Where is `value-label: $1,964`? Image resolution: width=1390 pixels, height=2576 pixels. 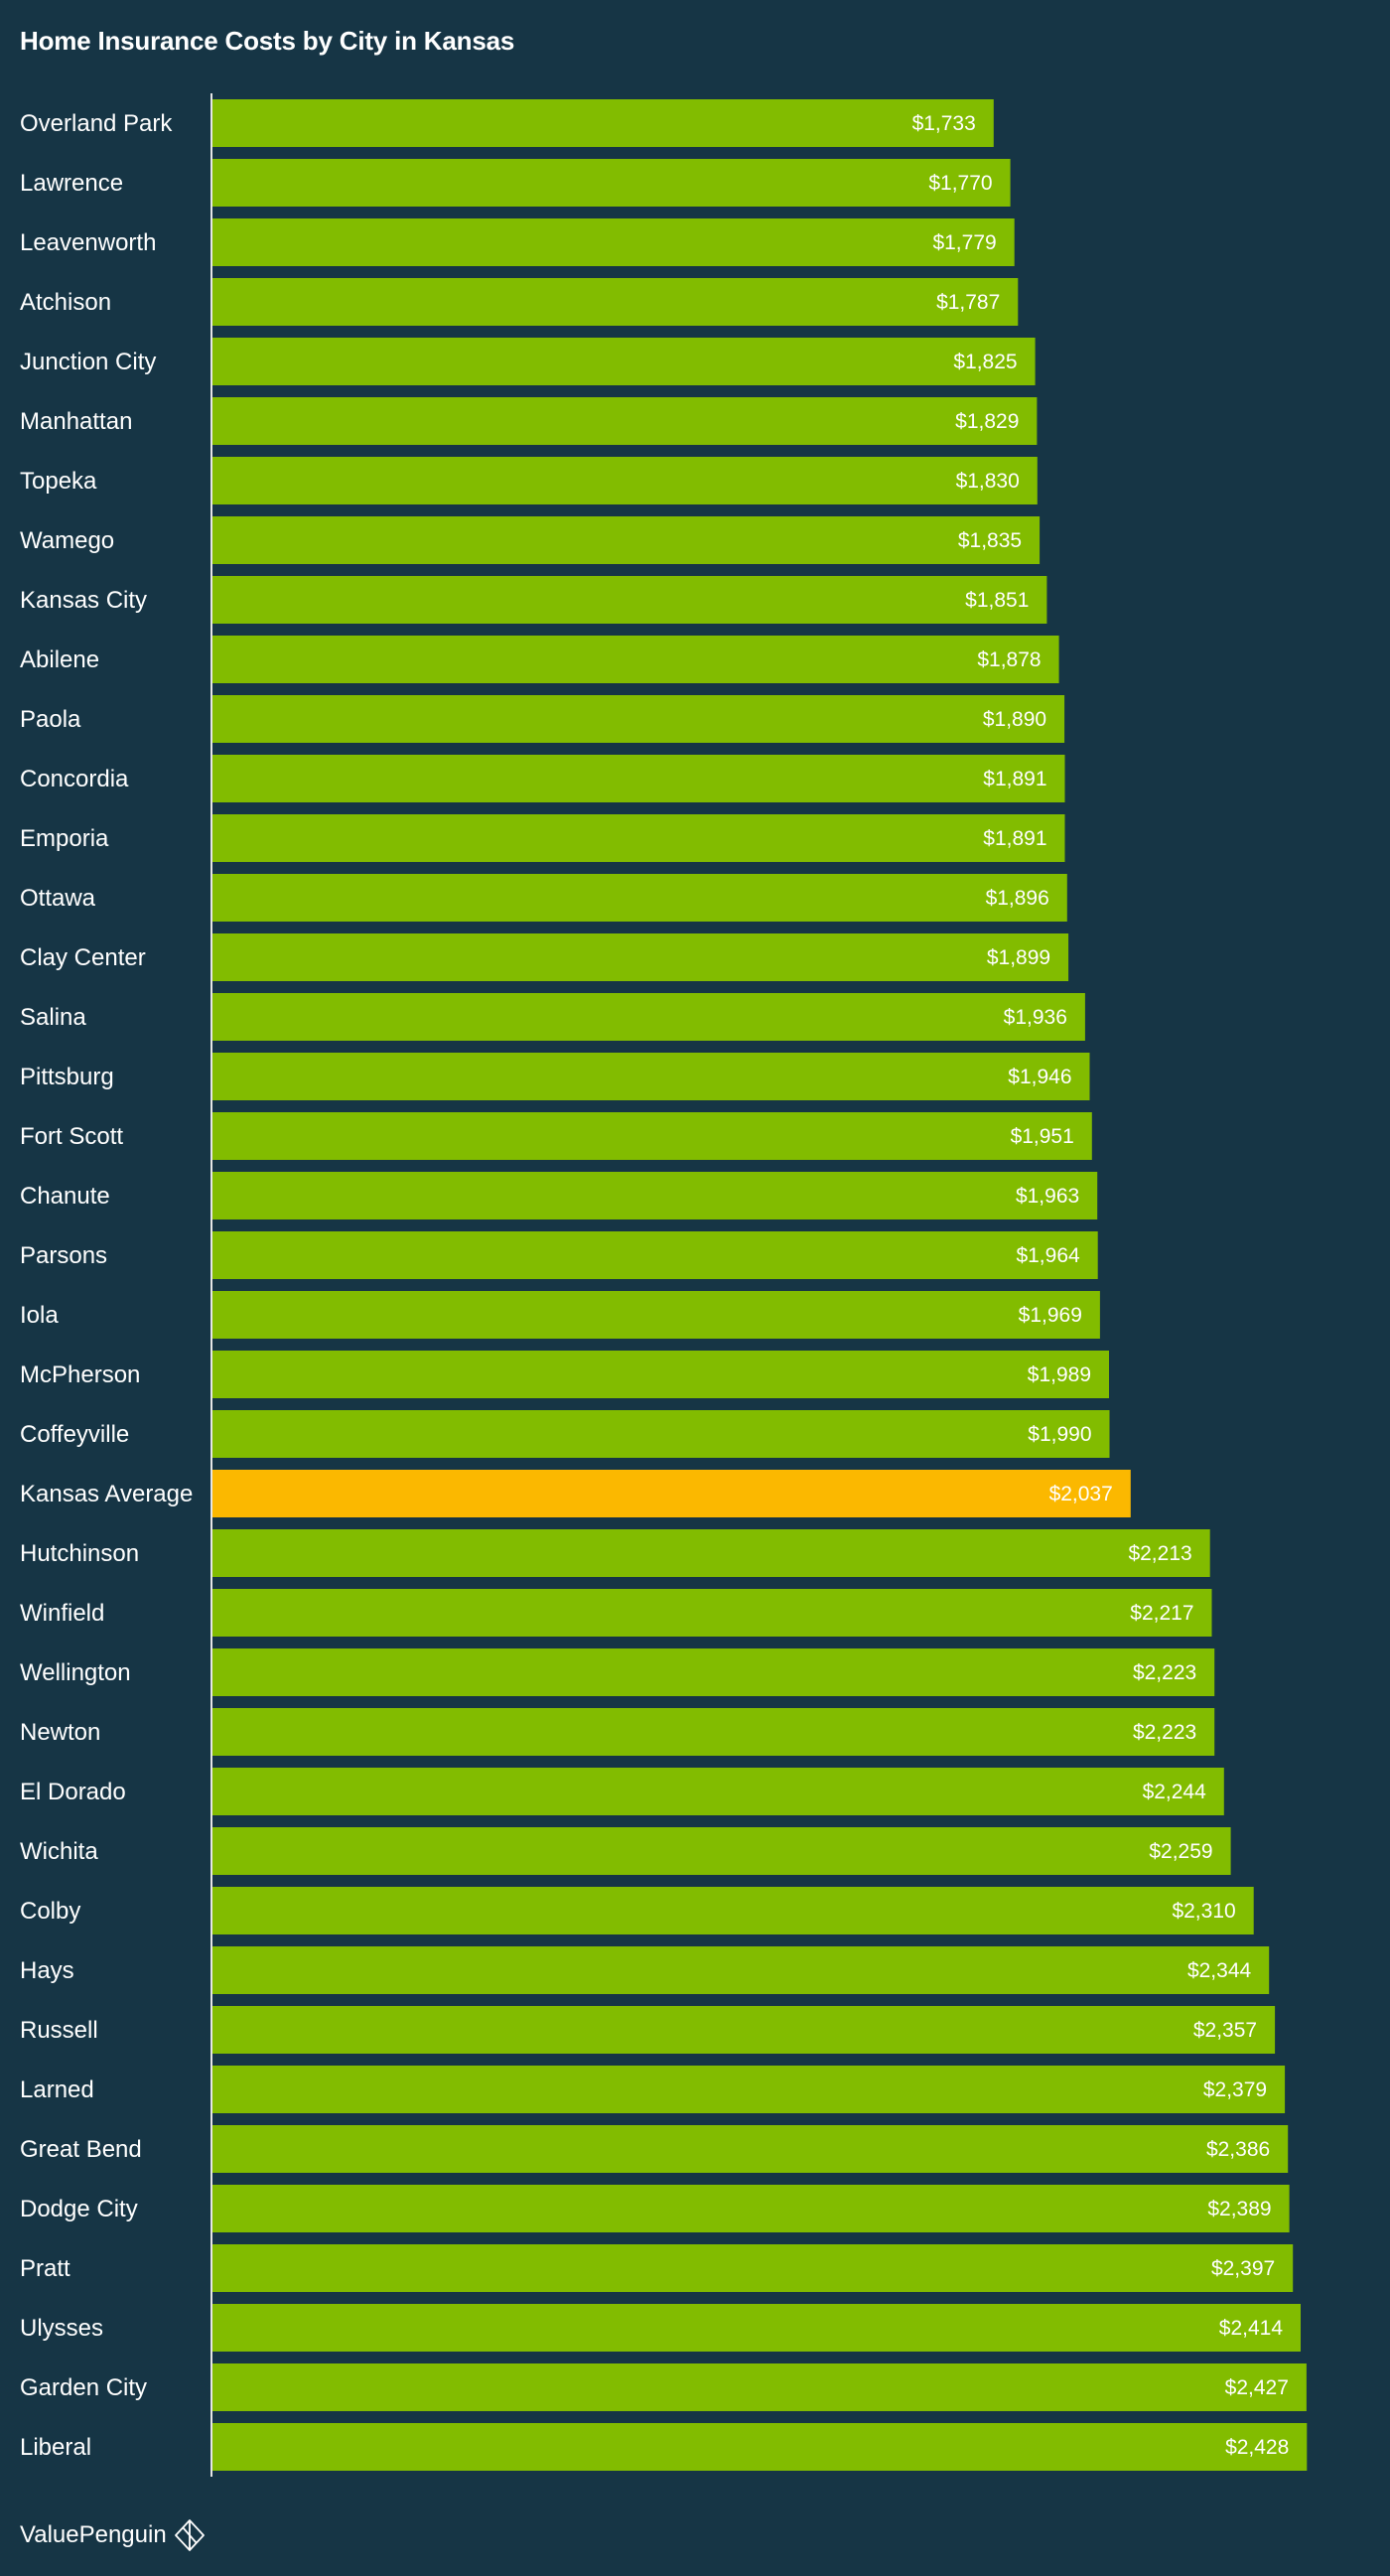
value-label: $1,964 is located at coordinates (1048, 1255).